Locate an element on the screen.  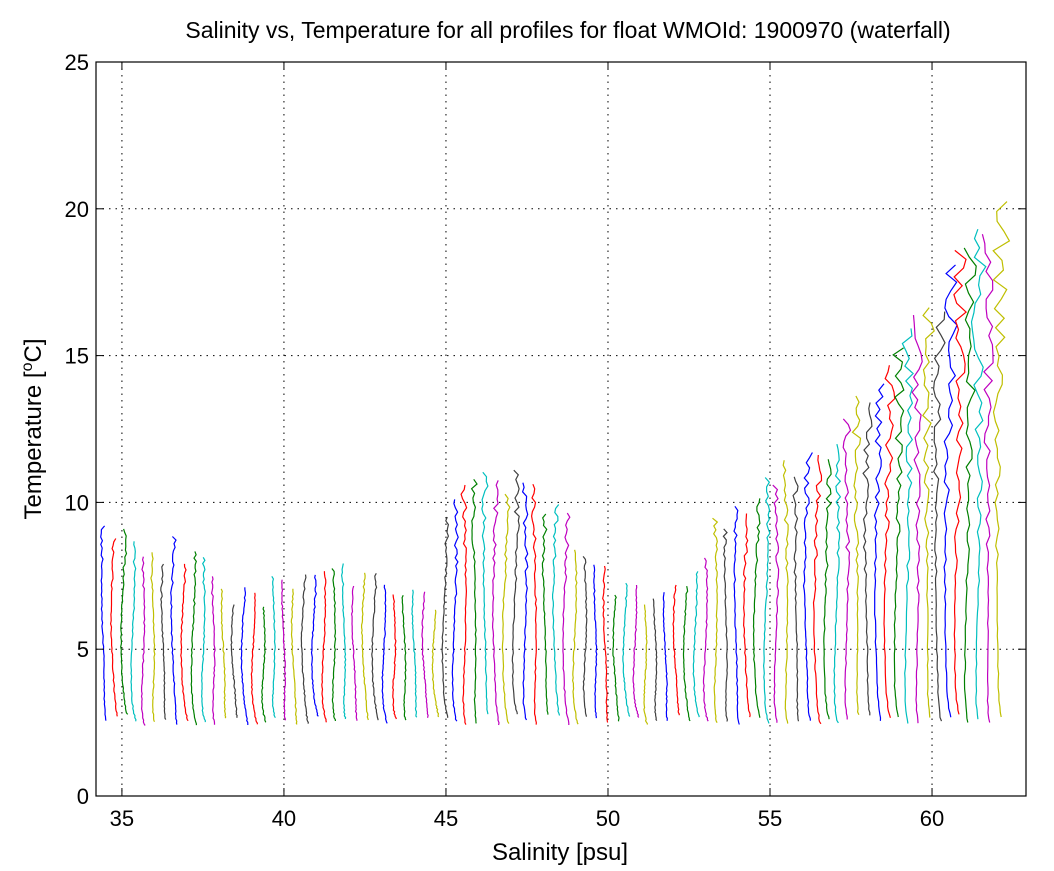
y-axis-label-superscript: o is located at coordinates (27, 366).